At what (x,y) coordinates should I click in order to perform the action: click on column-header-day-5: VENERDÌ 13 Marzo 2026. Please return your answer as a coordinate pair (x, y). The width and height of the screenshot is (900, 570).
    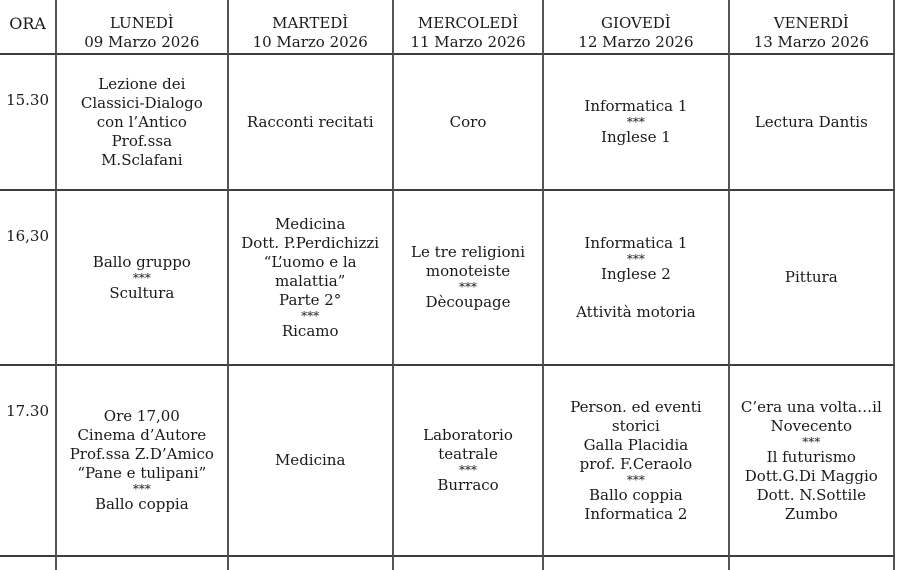
    Looking at the image, I should click on (812, 27).